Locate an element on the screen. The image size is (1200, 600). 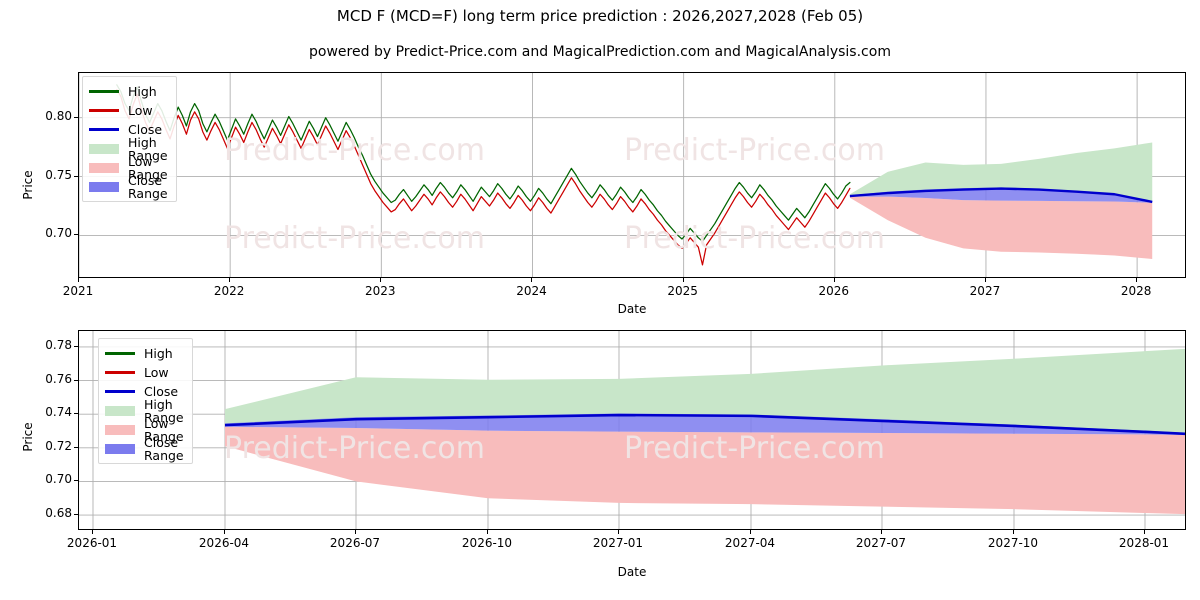
top-y-tick: 0.70 is located at coordinates (58, 233).